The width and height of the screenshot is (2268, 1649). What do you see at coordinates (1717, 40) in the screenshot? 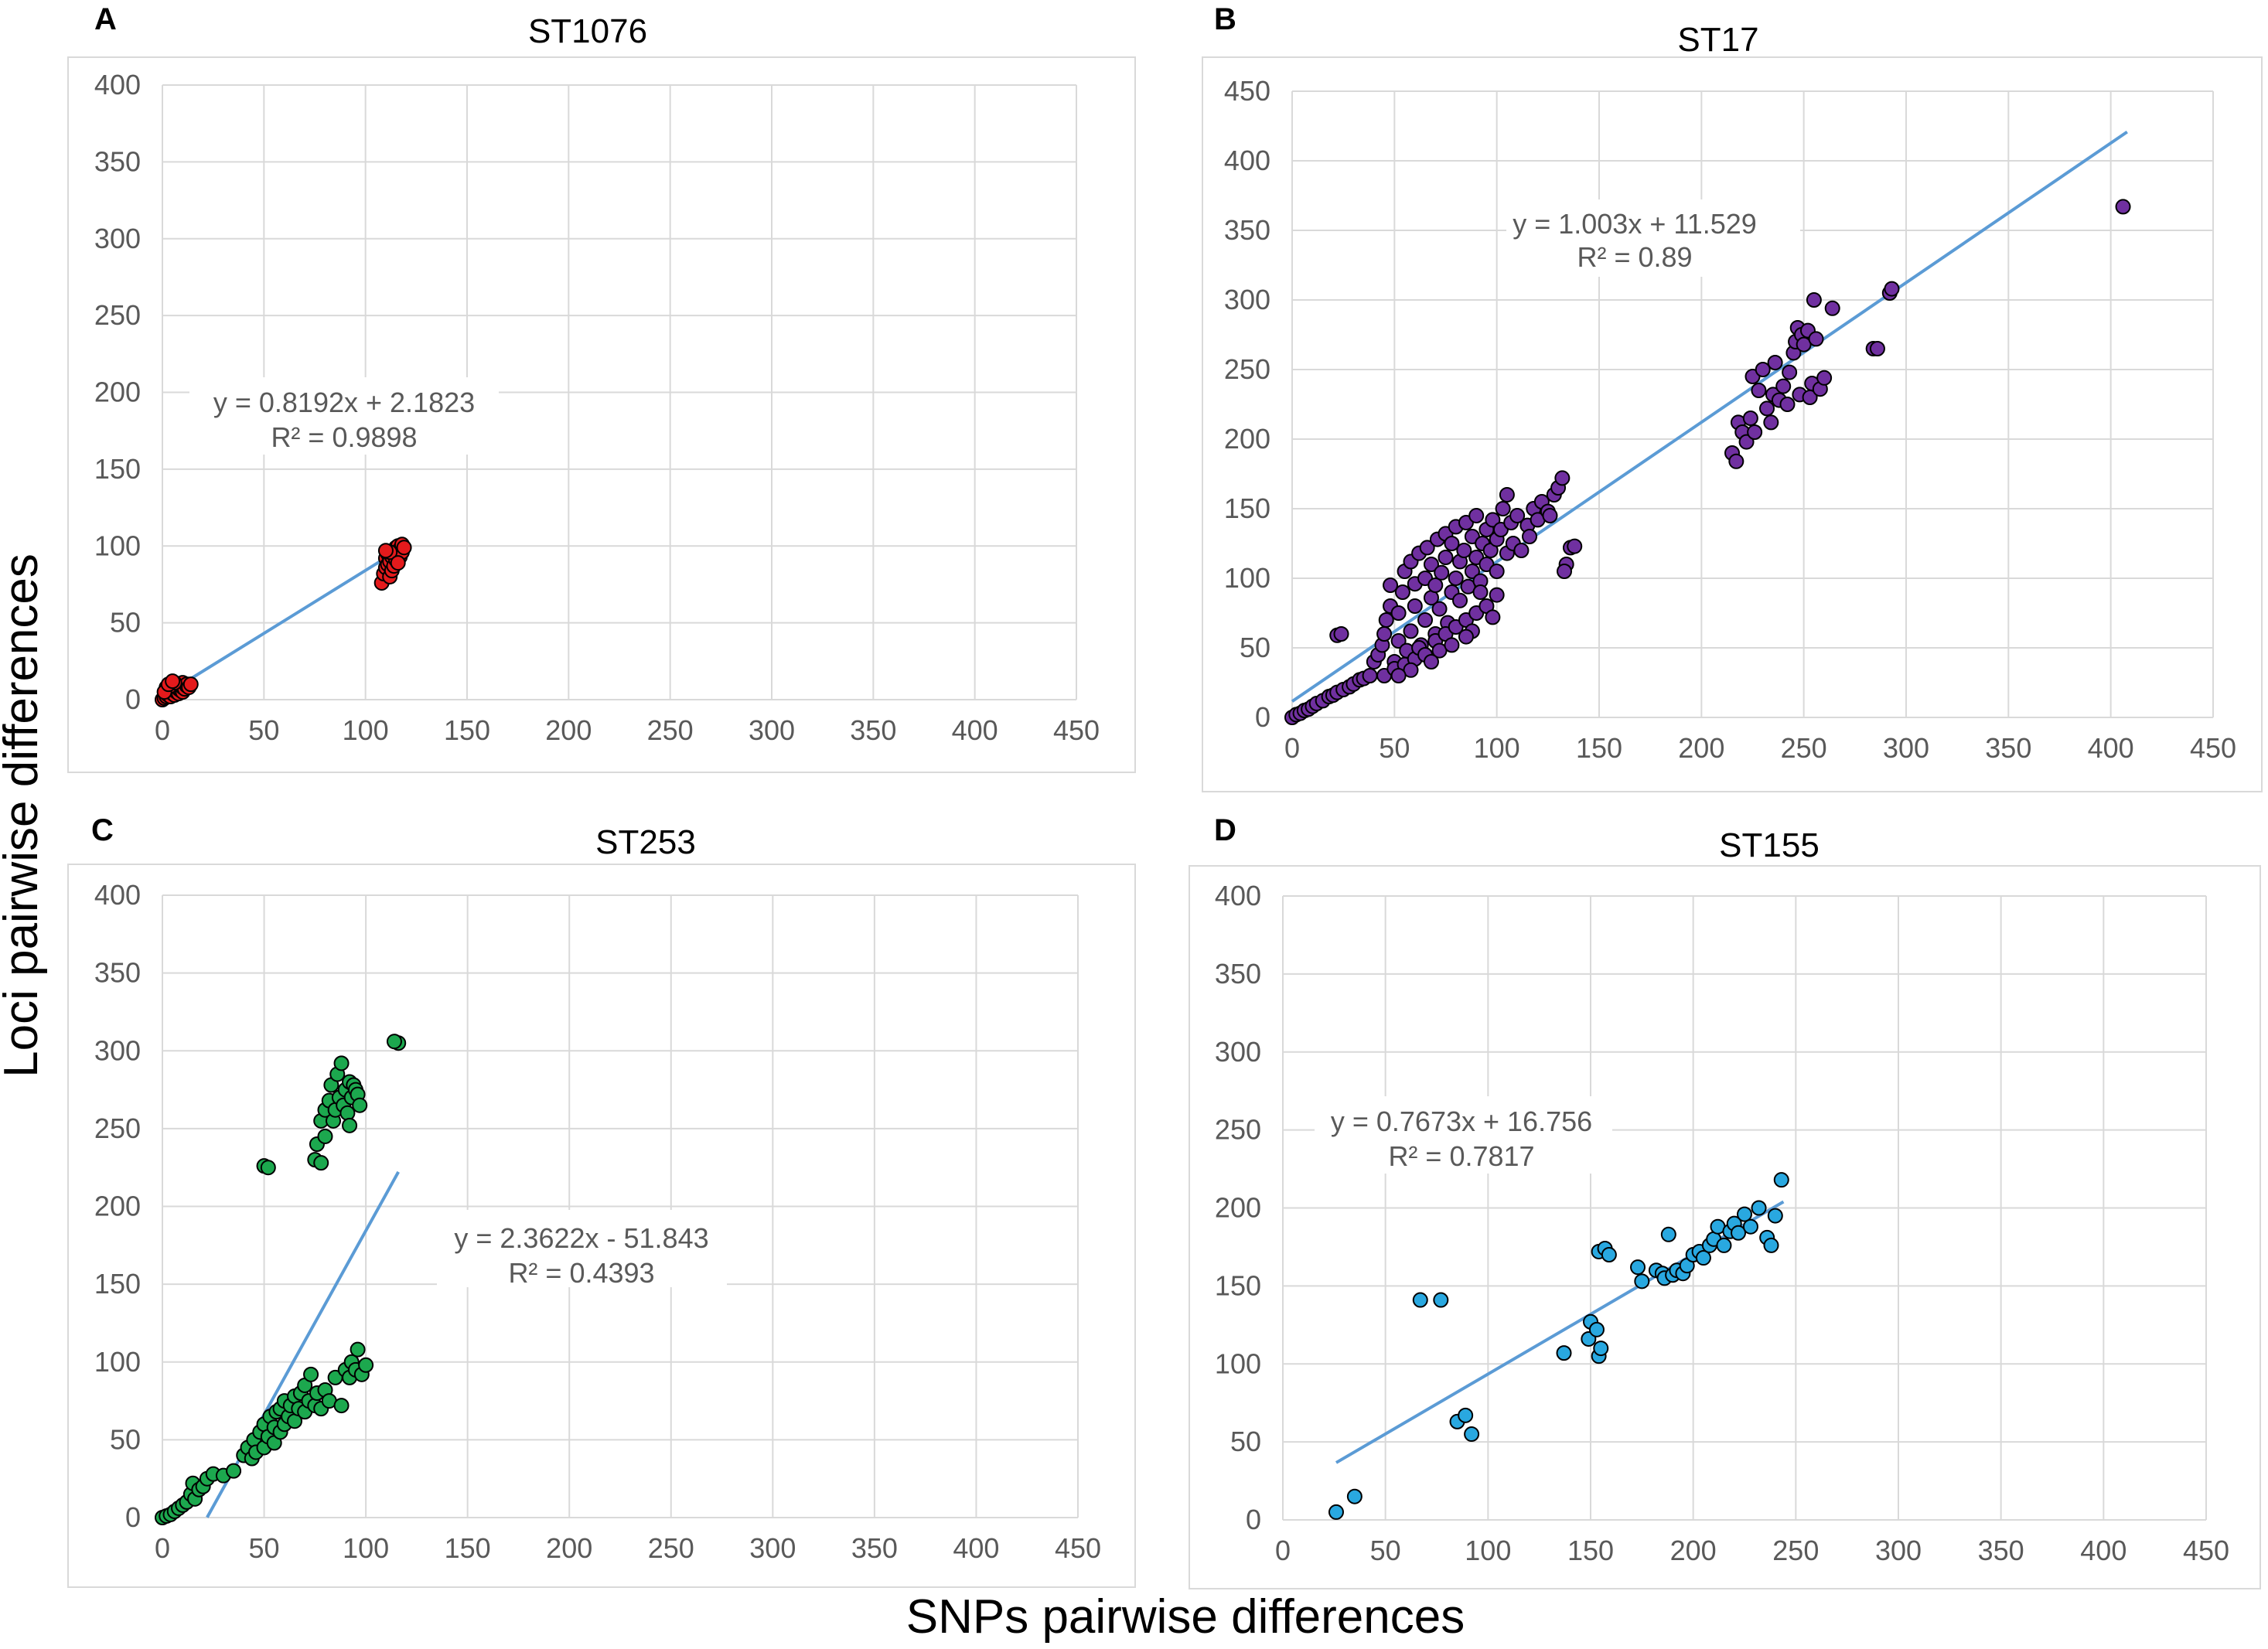
I see `panel-b-title: ST17` at bounding box center [1717, 40].